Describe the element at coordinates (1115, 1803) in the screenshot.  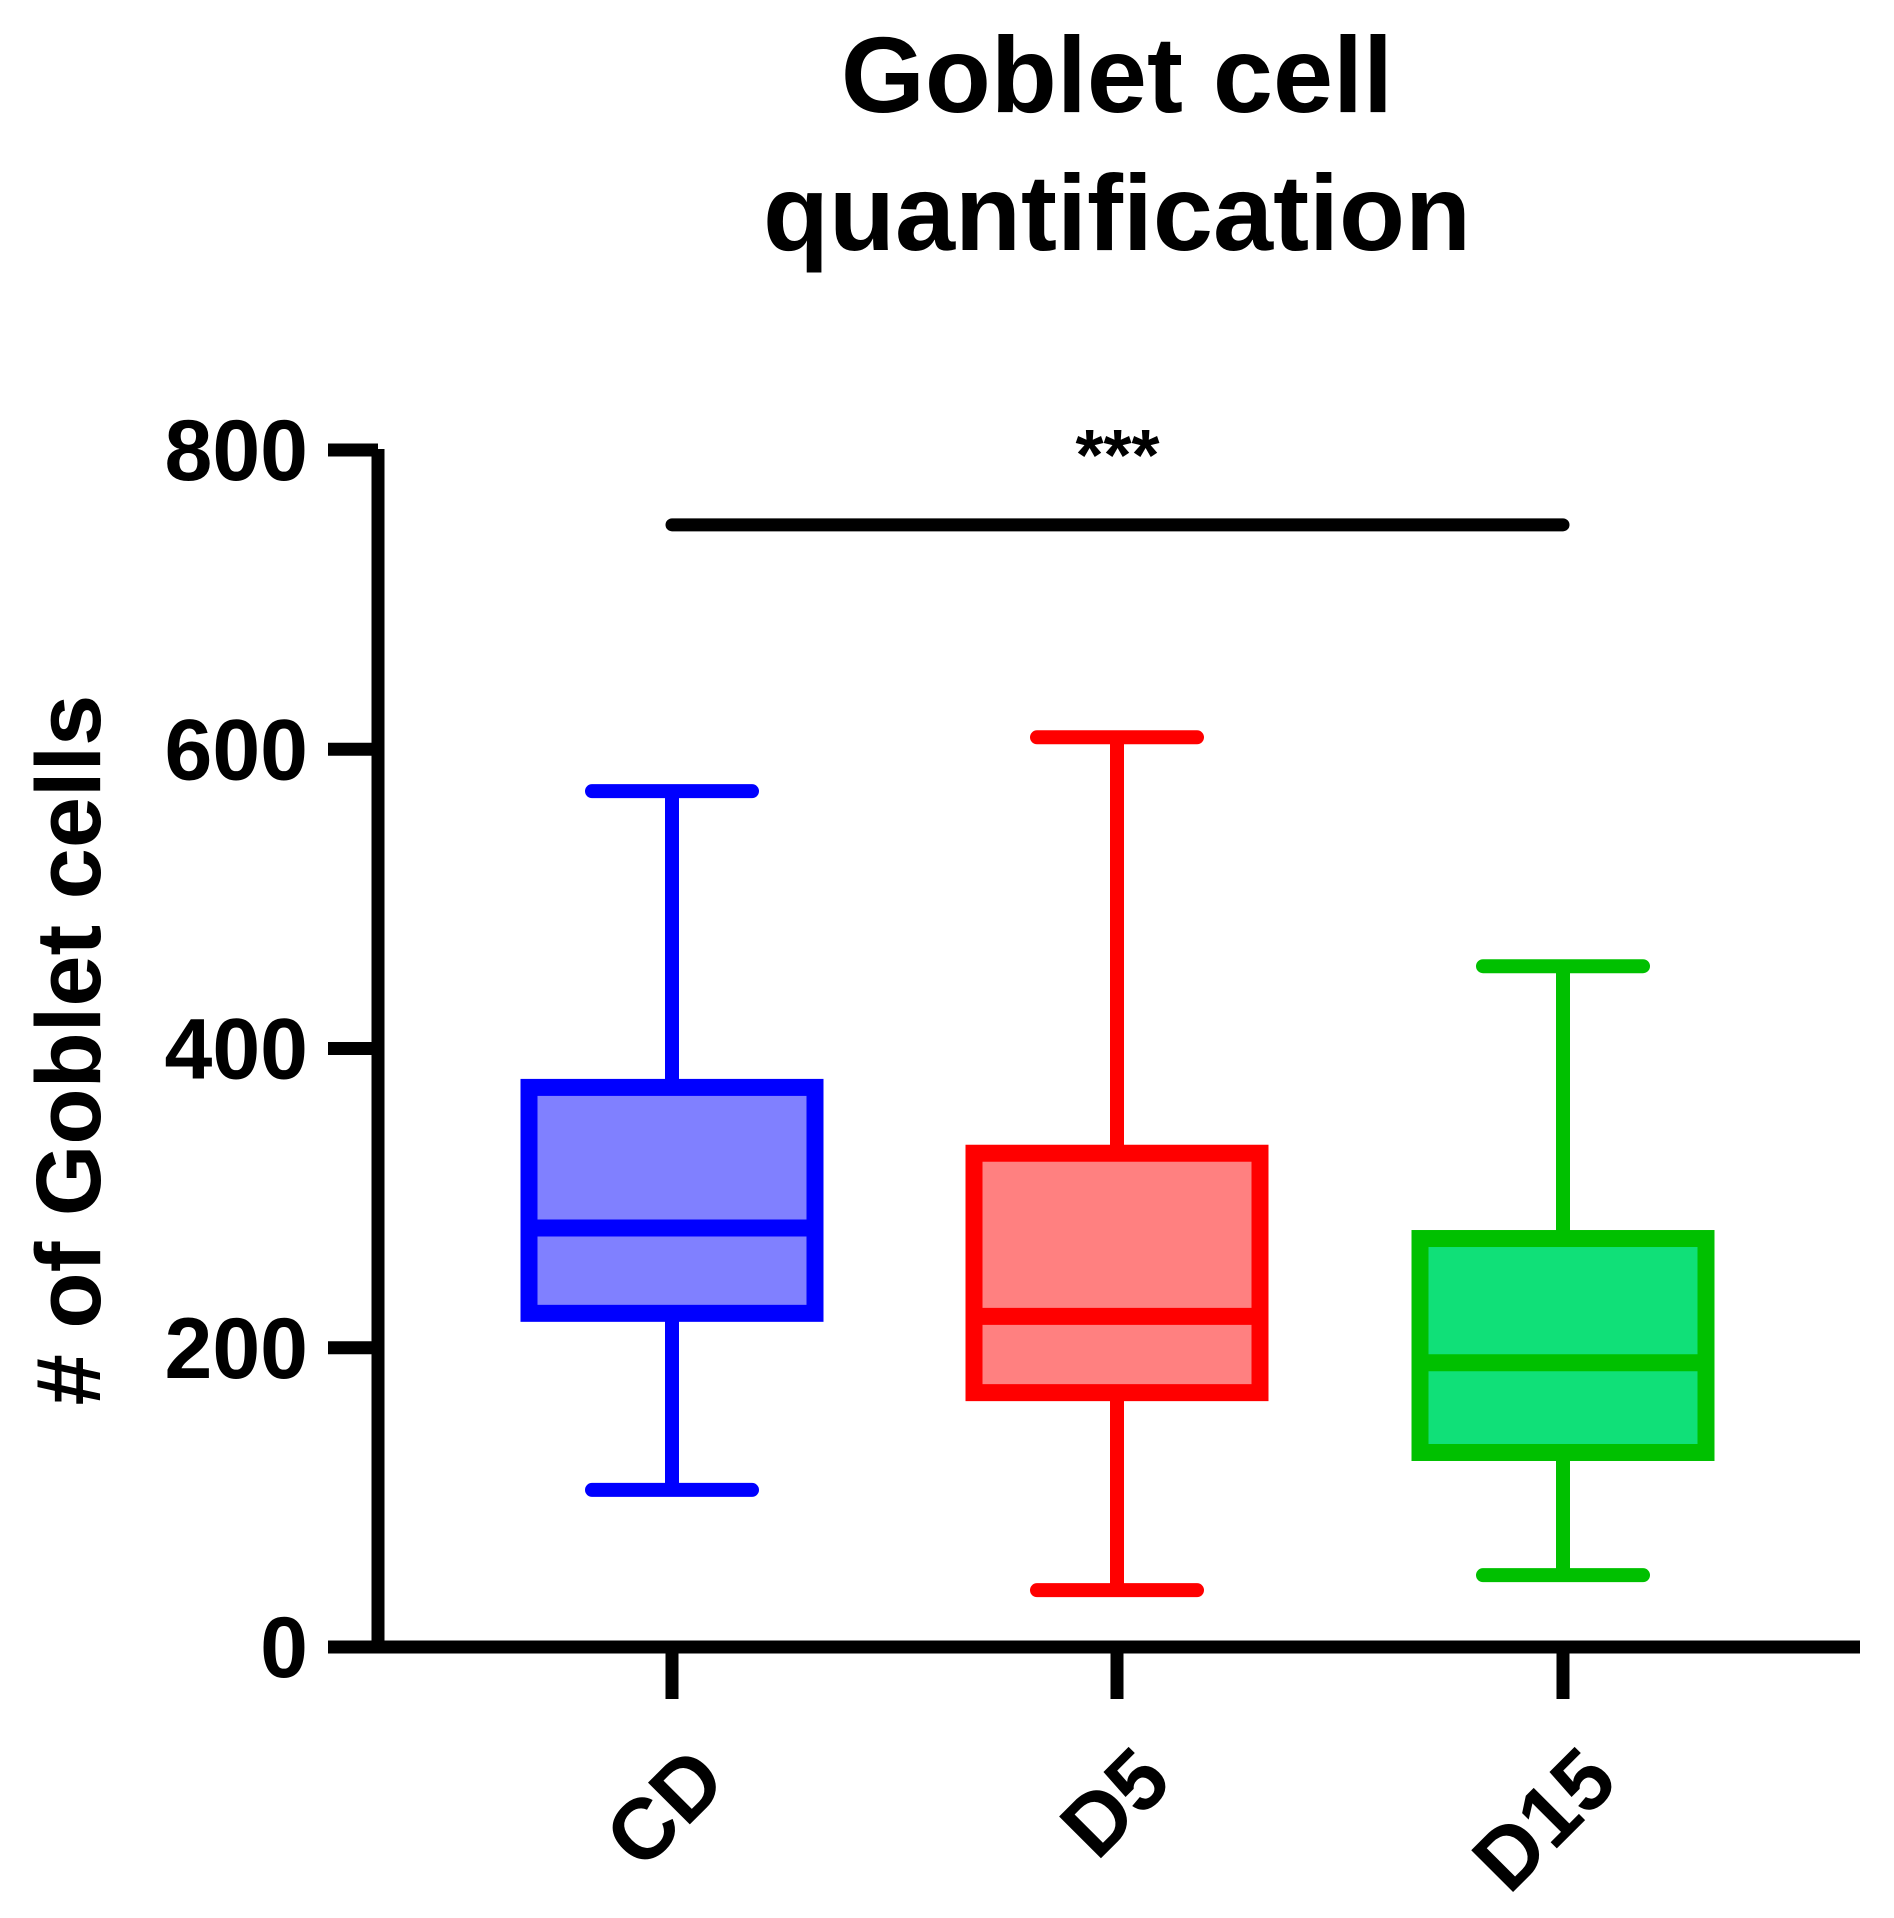
I see `x-tick-label-d5: D5` at that location.